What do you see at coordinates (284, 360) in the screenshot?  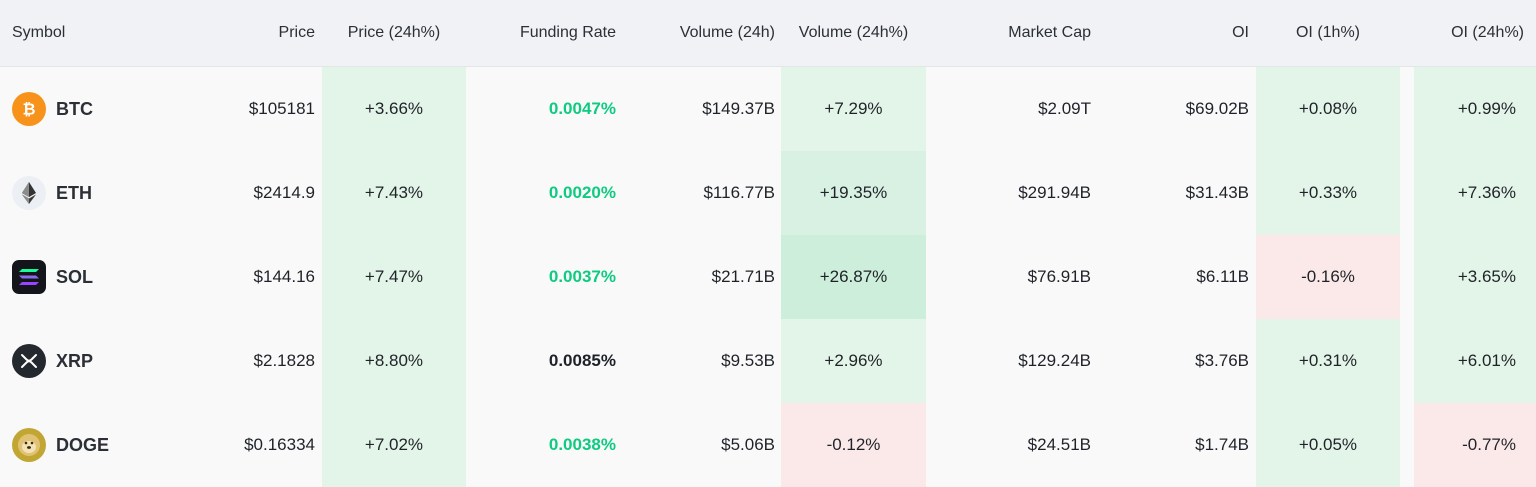 I see `price-cell: $2.1828` at bounding box center [284, 360].